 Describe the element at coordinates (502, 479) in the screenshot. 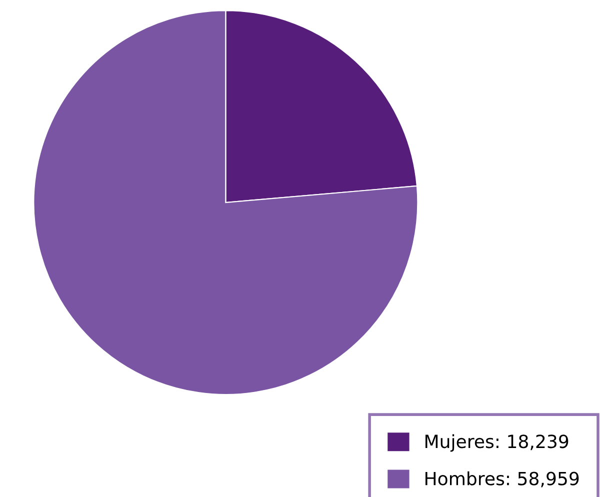

I see `legend-label: Hombres: 58,959` at that location.